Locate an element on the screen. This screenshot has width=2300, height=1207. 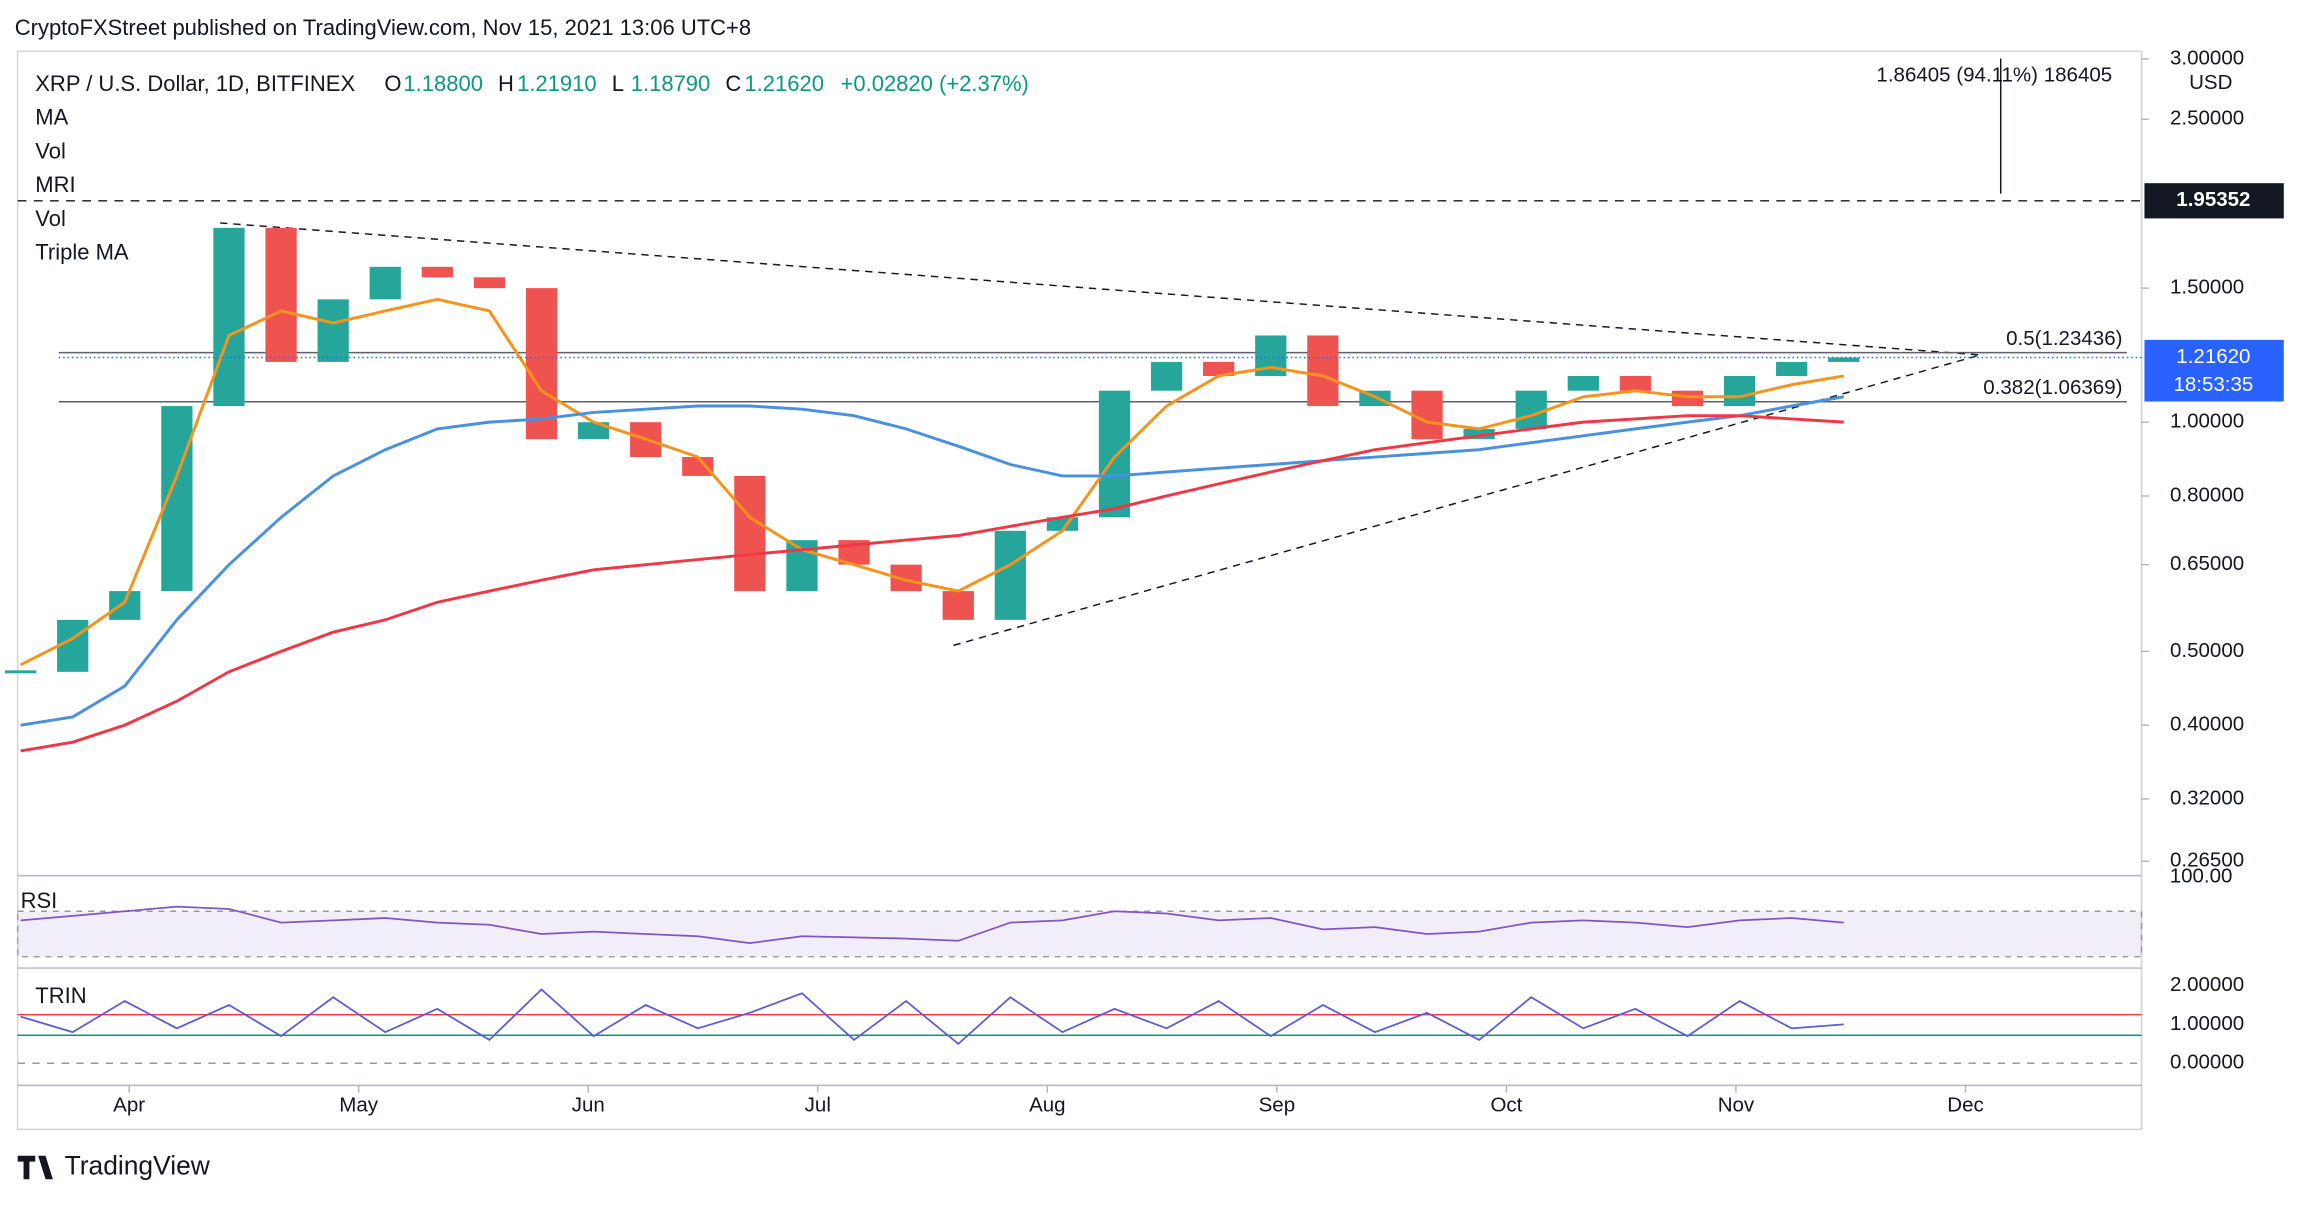
x-tick-label: Sep is located at coordinates (1277, 1104).